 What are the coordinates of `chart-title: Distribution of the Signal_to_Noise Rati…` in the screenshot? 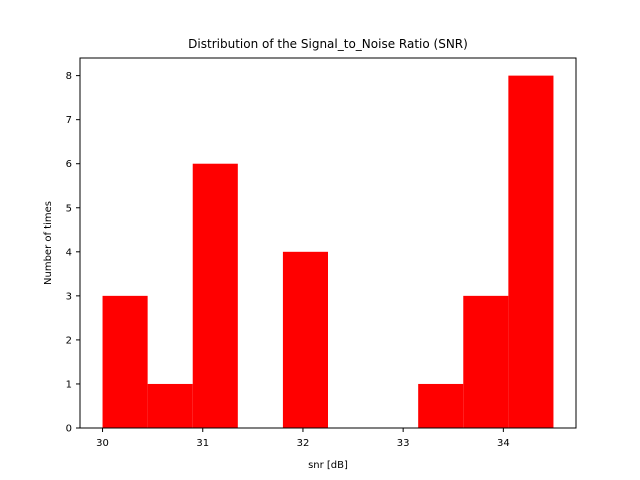 It's located at (328, 44).